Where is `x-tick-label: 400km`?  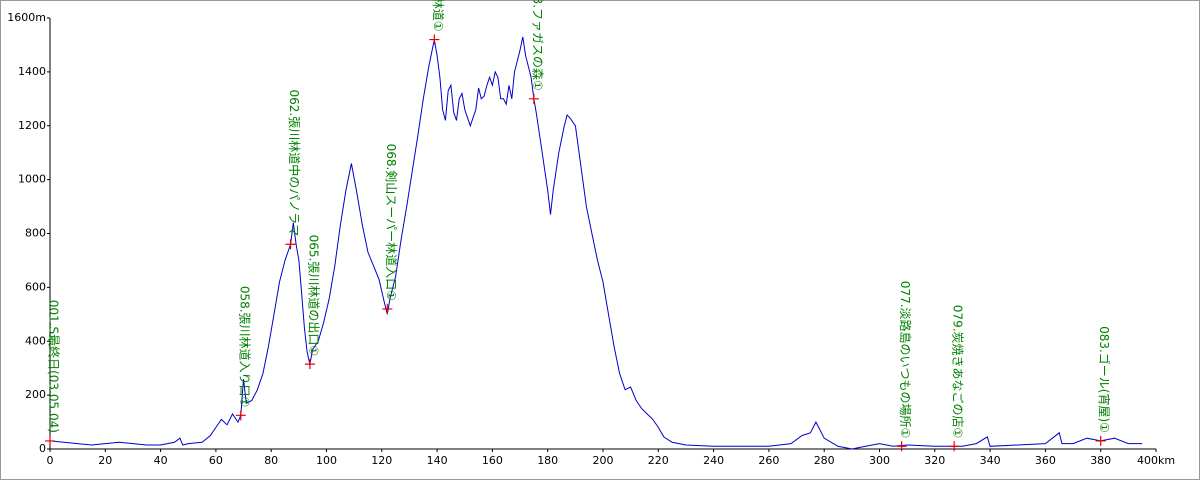 x-tick-label: 400km is located at coordinates (1156, 460).